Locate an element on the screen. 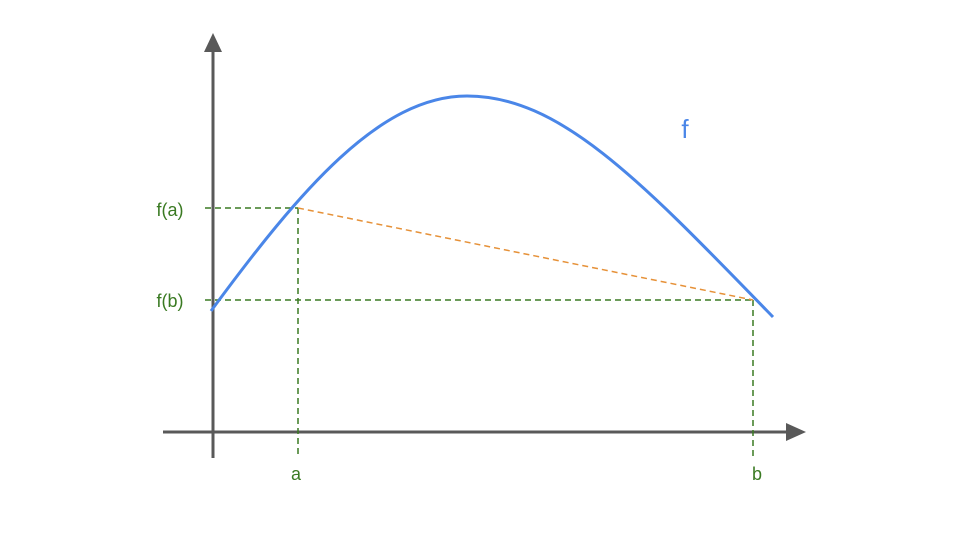 The height and width of the screenshot is (540, 960). x-axis-arrow is located at coordinates (796, 432).